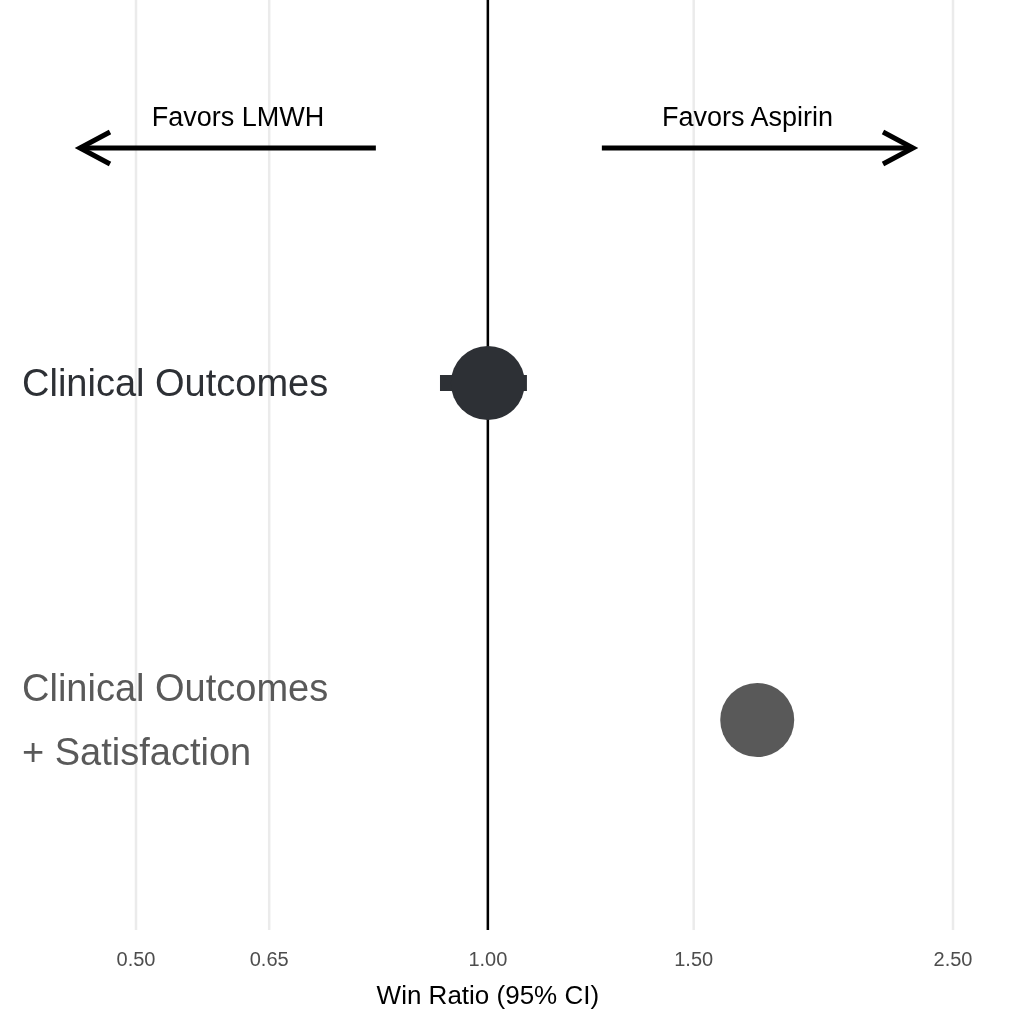 The width and height of the screenshot is (1012, 1014). Describe the element at coordinates (488, 995) in the screenshot. I see `x-axis-title: Win Ratio (95% CI)` at that location.